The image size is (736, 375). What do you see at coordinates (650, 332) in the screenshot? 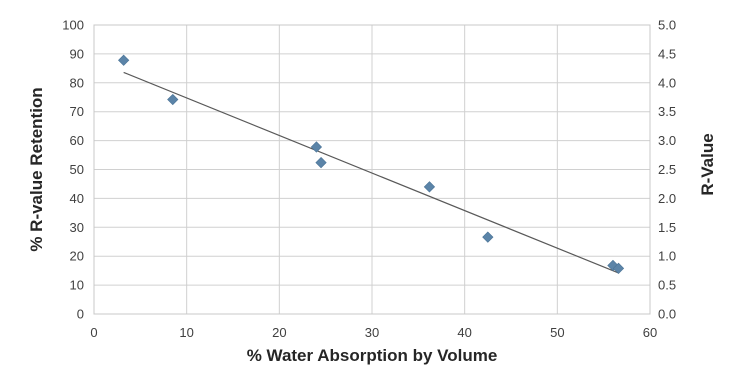
I see `x-tick-label: 60` at bounding box center [650, 332].